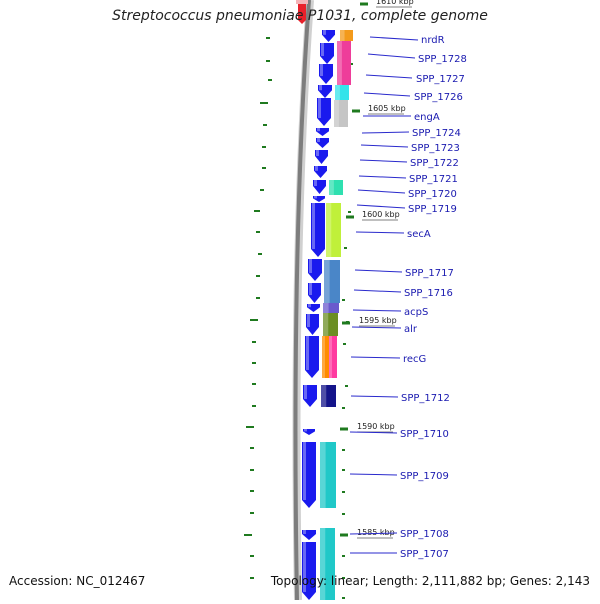  I want to click on gene-label: SPP_1708, so click(424, 534).